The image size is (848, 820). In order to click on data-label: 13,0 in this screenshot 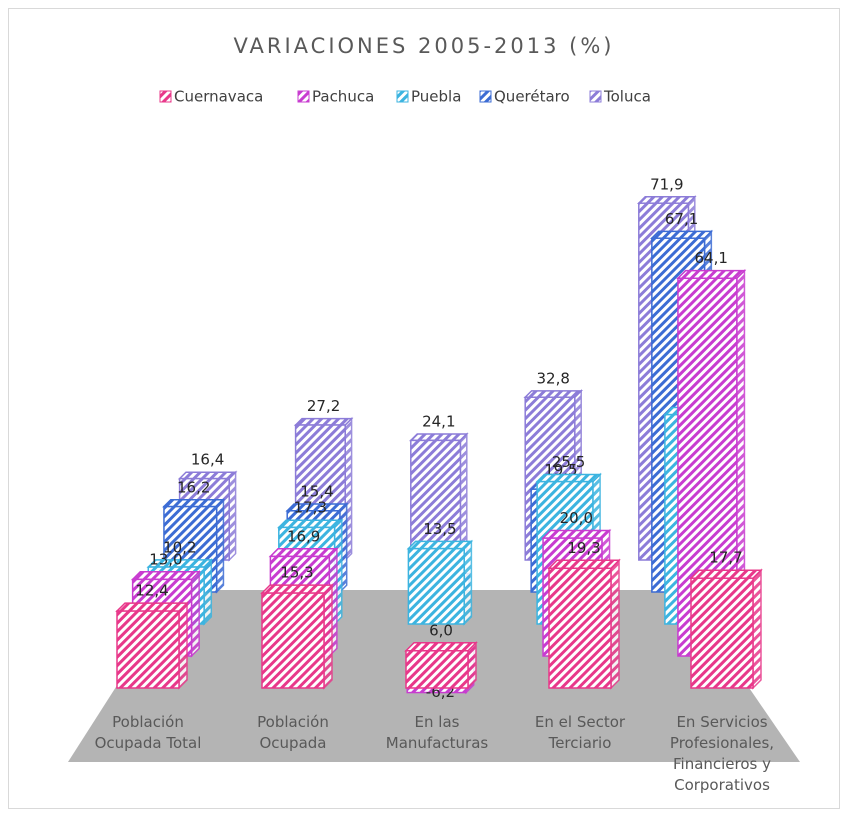, I will do `click(165, 559)`.